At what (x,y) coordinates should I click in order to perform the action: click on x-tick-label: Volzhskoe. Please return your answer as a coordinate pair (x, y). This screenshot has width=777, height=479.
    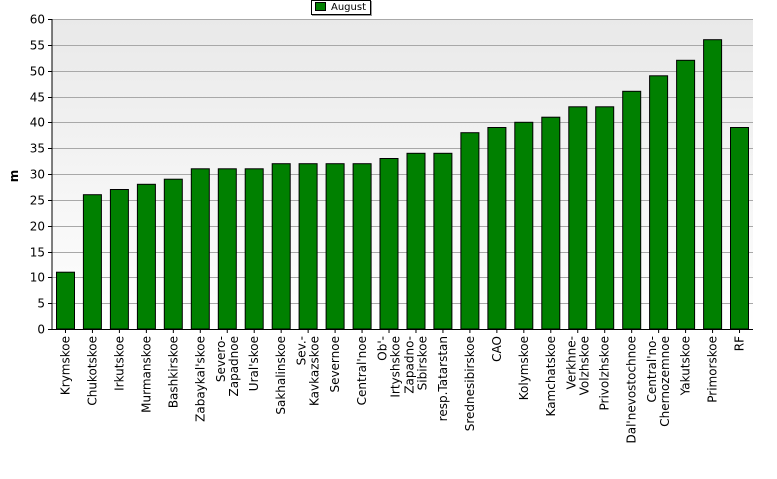
    Looking at the image, I should click on (584, 365).